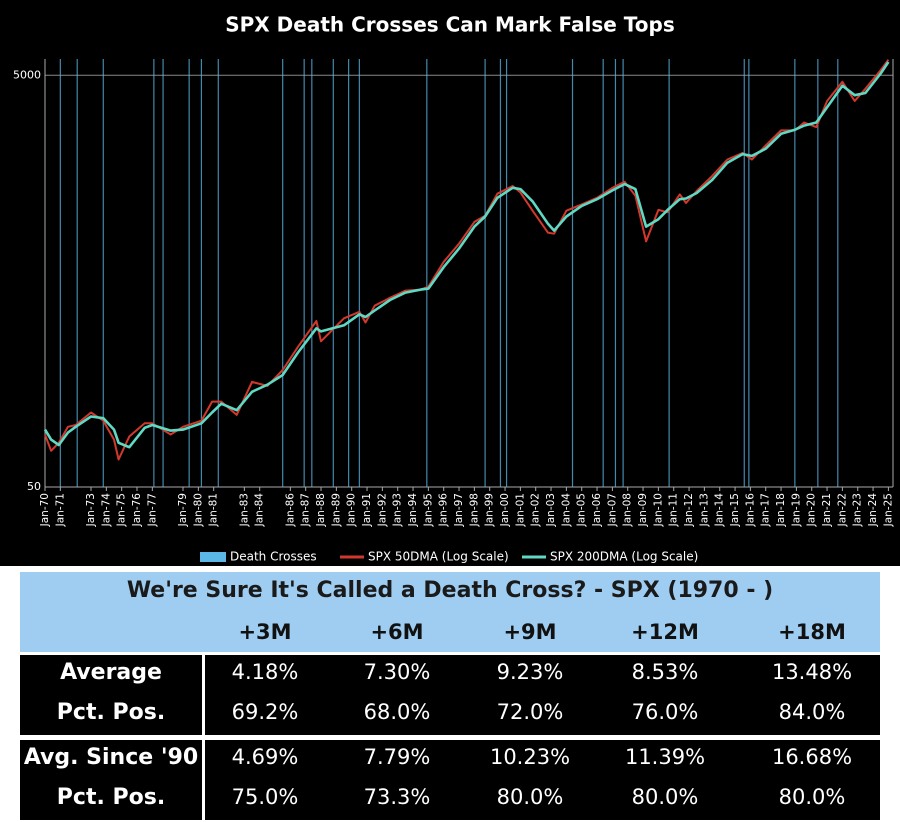 This screenshot has width=900, height=822. Describe the element at coordinates (34, 486) in the screenshot. I see `y-tick-label: 50` at that location.